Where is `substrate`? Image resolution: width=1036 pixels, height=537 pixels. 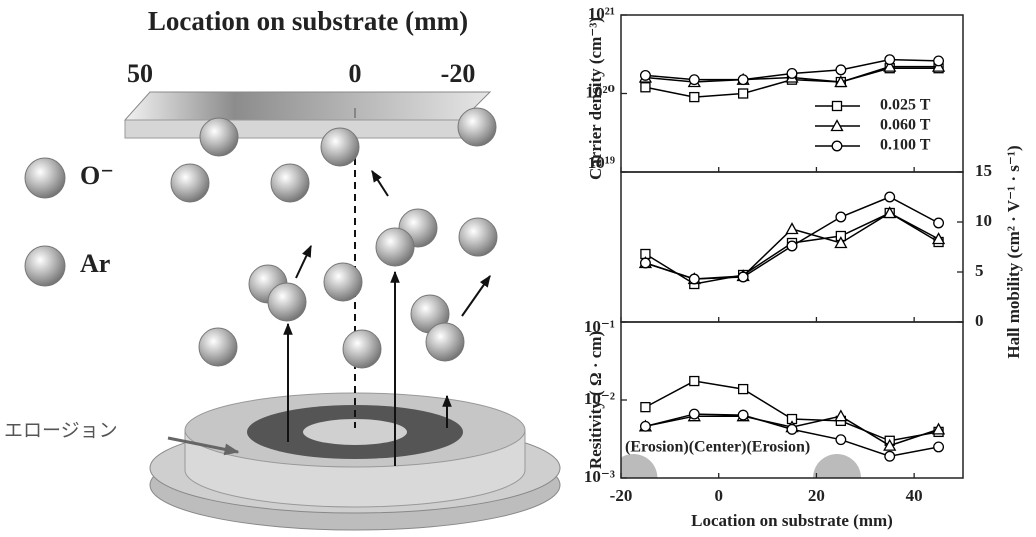
substrate is located at coordinates (307, 106).